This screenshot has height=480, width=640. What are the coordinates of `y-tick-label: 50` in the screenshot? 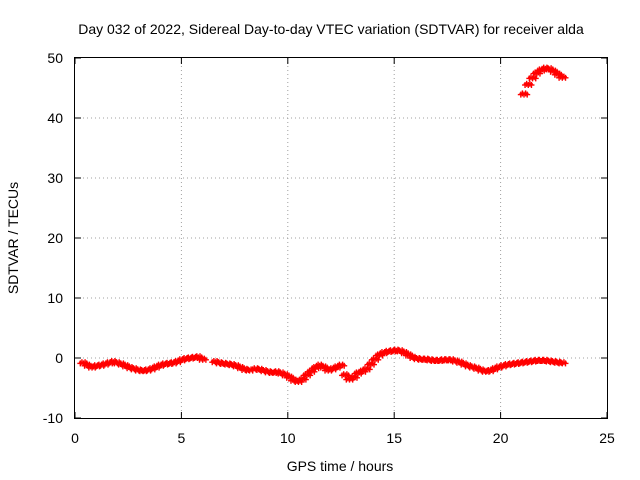 It's located at (55, 58).